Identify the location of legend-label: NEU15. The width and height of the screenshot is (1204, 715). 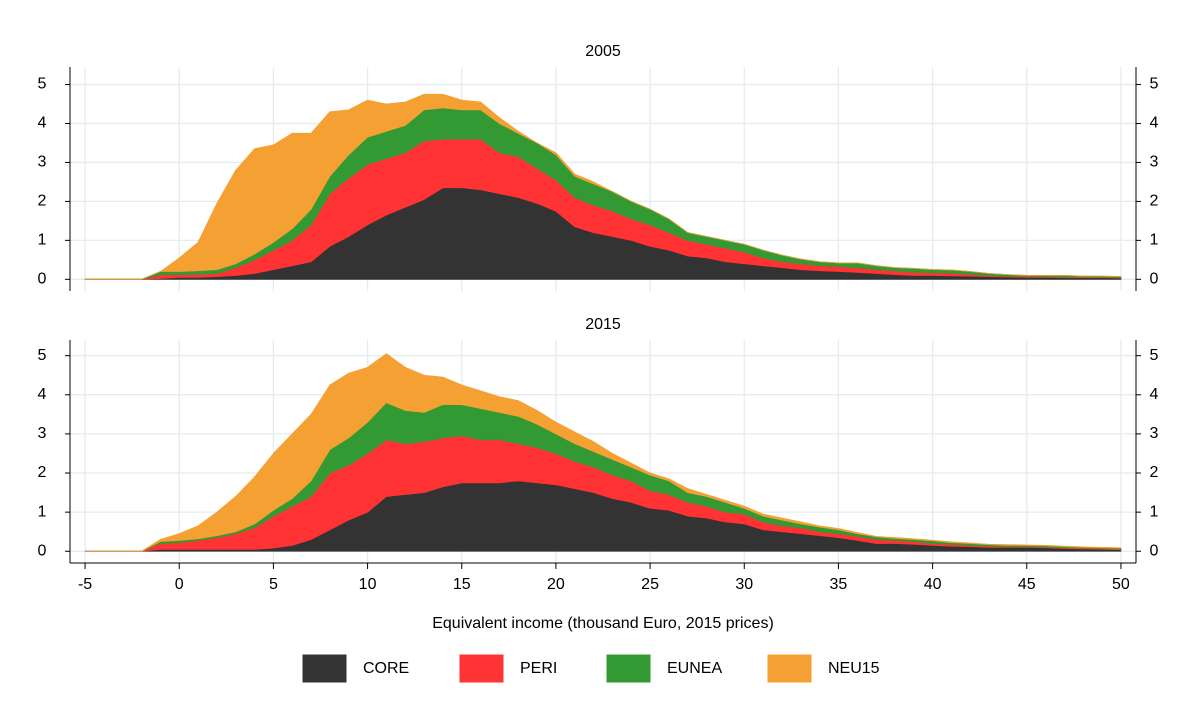
(854, 668).